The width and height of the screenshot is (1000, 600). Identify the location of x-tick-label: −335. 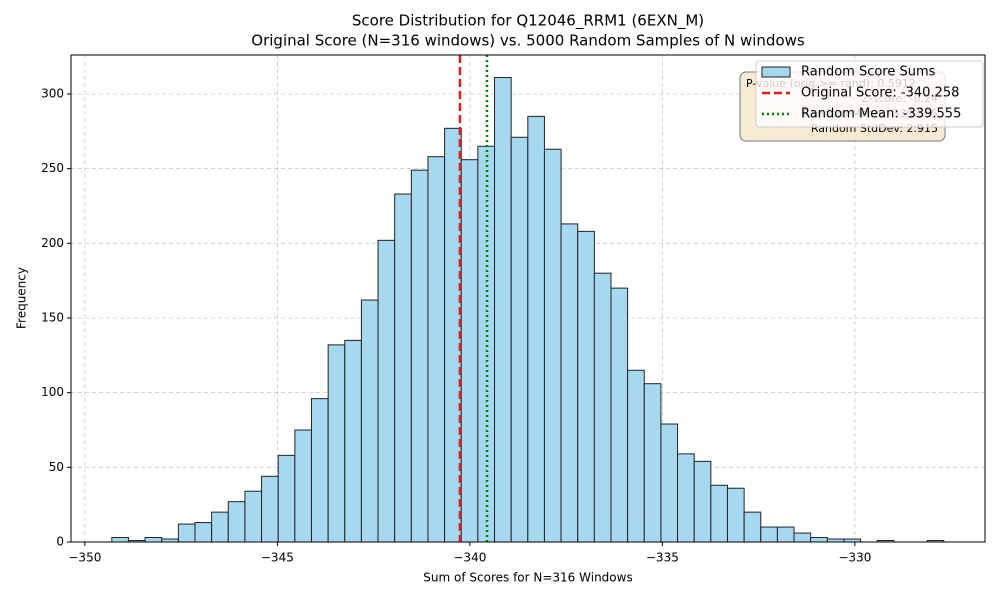
(662, 558).